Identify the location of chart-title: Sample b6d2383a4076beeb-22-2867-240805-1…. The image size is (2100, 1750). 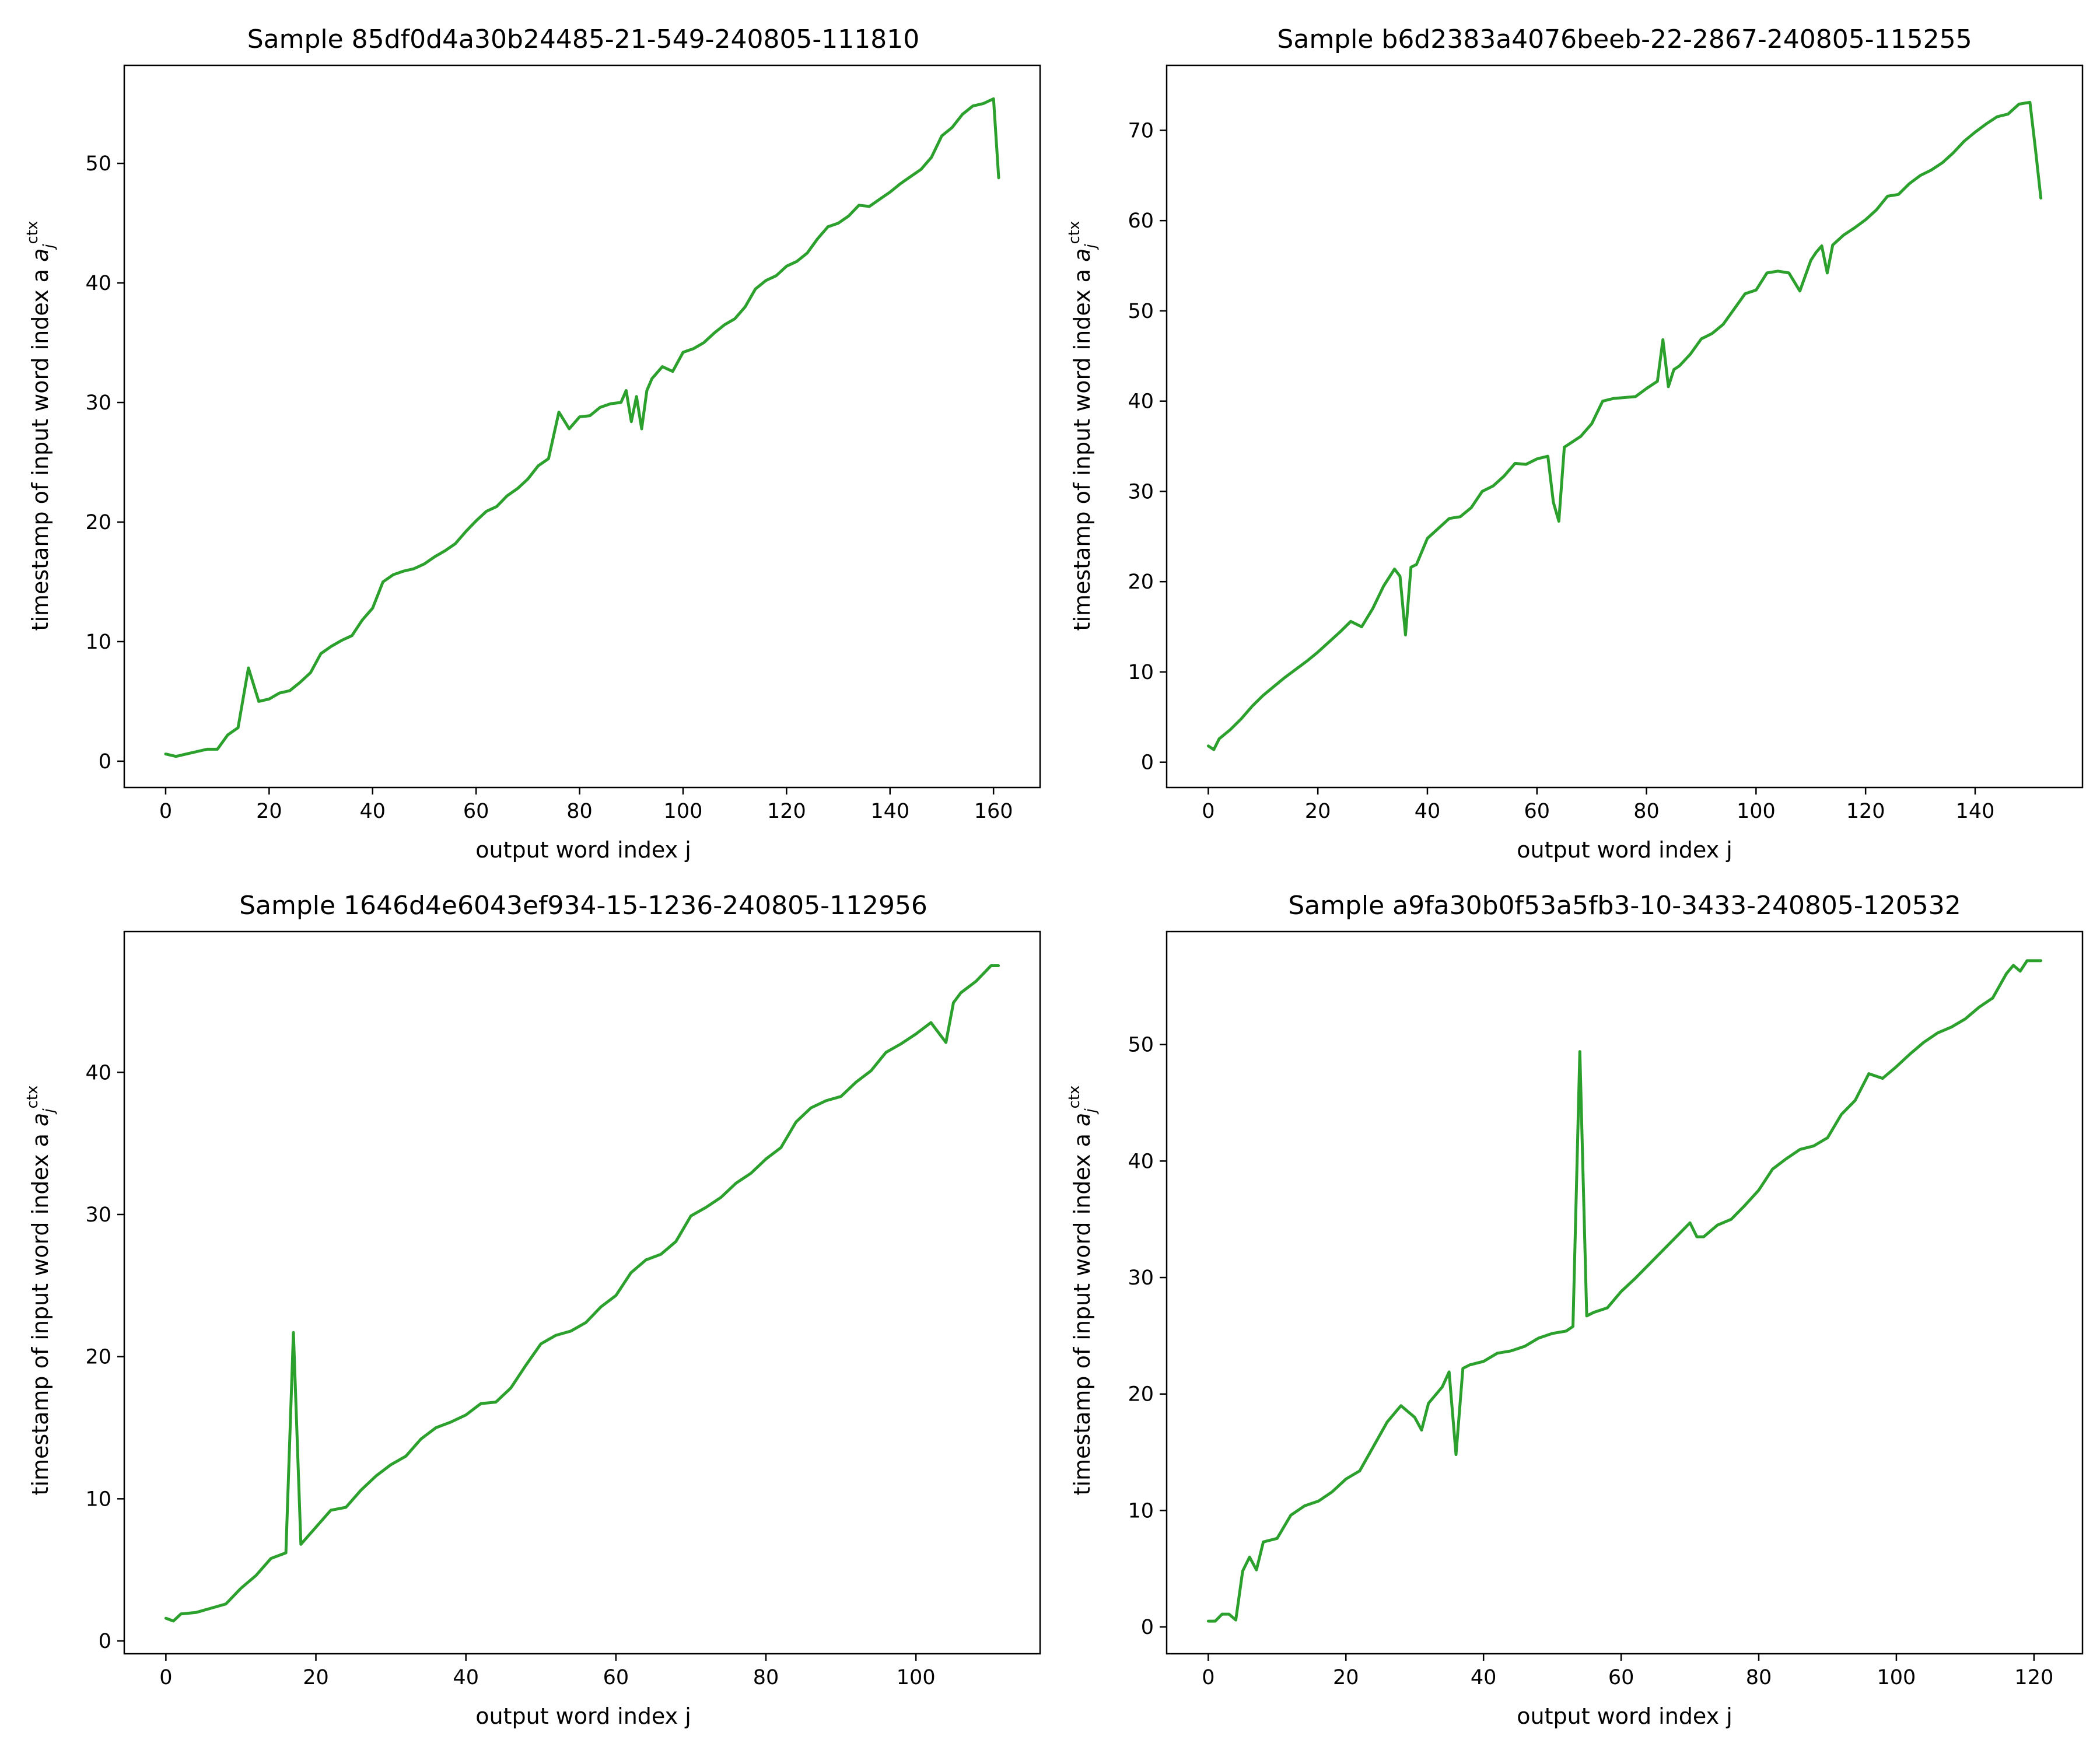
(1624, 39).